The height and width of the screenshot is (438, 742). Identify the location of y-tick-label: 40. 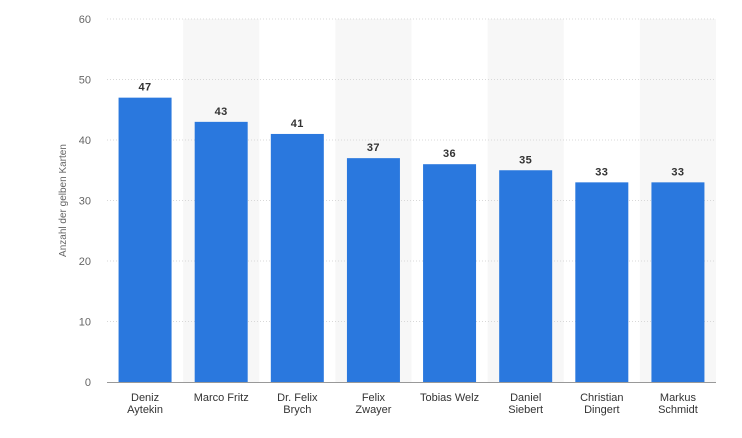
(85, 141).